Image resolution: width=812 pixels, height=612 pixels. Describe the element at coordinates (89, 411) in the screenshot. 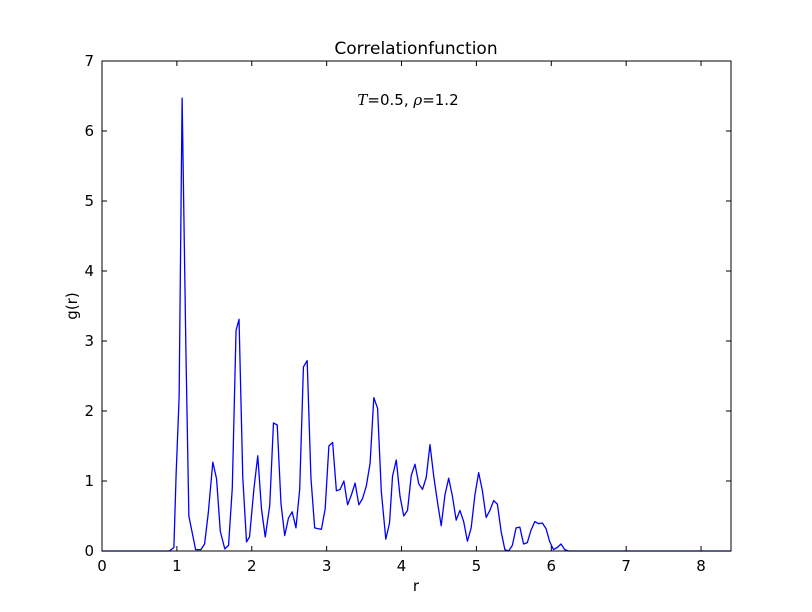

I see `y-tick-label: 2` at that location.